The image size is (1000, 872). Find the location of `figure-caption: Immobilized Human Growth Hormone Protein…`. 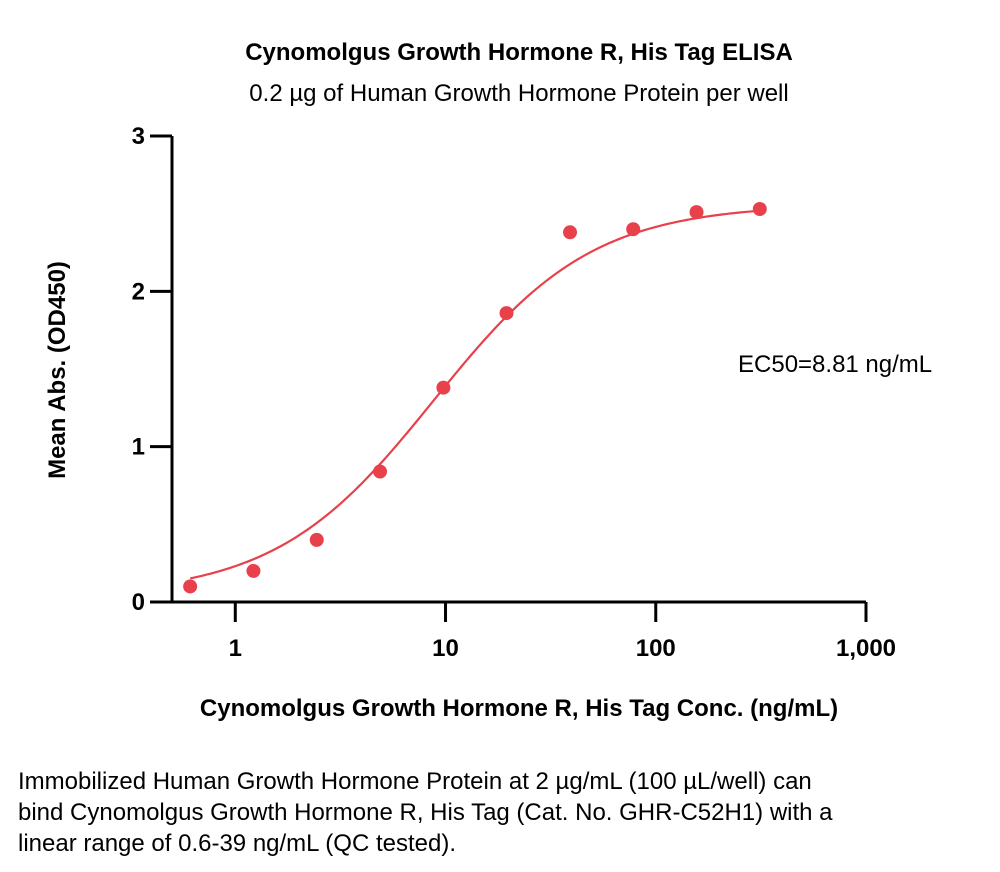

figure-caption: Immobilized Human Growth Hormone Protein… is located at coordinates (425, 812).